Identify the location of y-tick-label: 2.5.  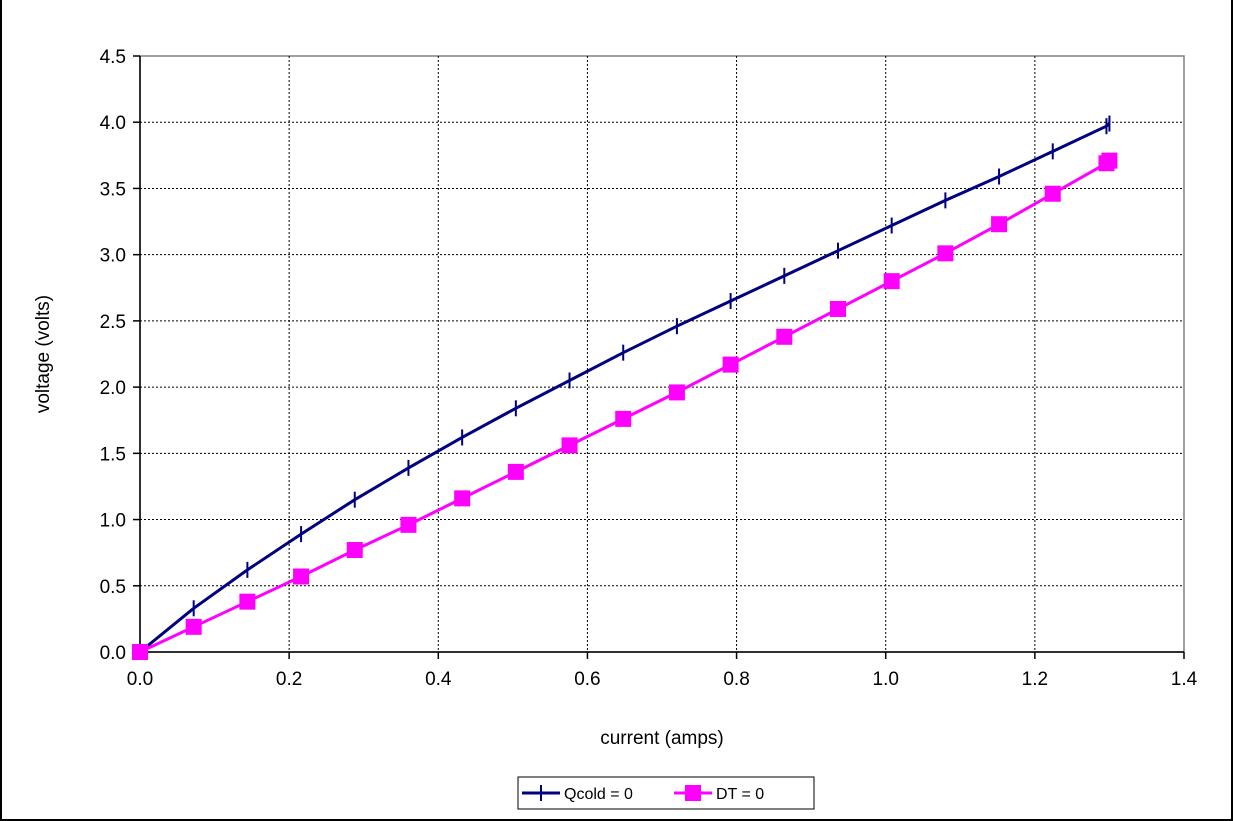
(113, 322).